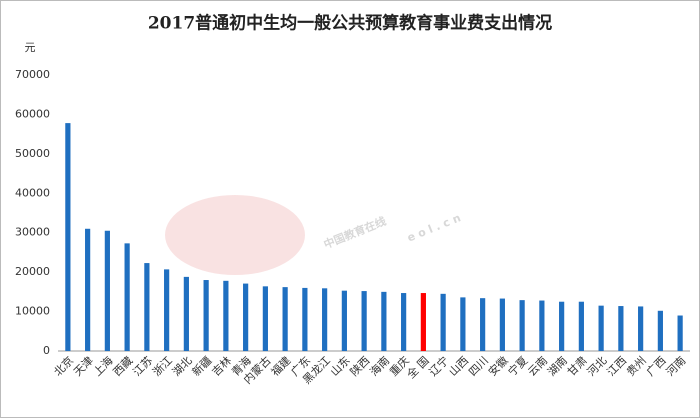 The width and height of the screenshot is (700, 418). Describe the element at coordinates (32, 113) in the screenshot. I see `y-tick-label: 60000` at that location.